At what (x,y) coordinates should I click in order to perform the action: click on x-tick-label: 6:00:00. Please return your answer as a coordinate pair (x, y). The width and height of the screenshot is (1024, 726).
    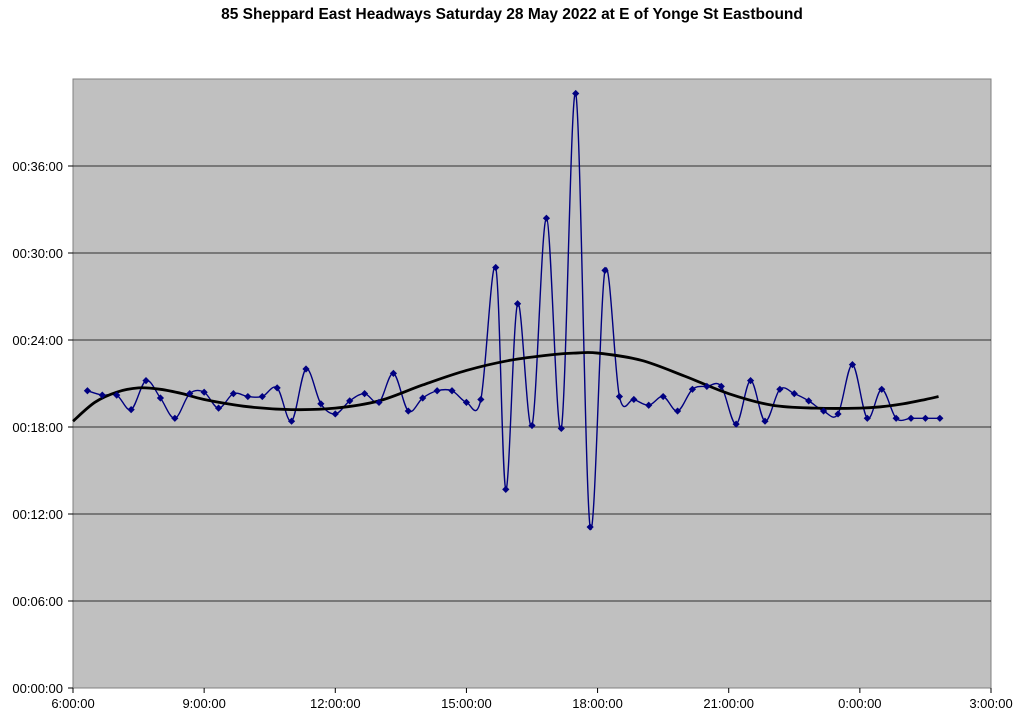
    Looking at the image, I should click on (72, 703).